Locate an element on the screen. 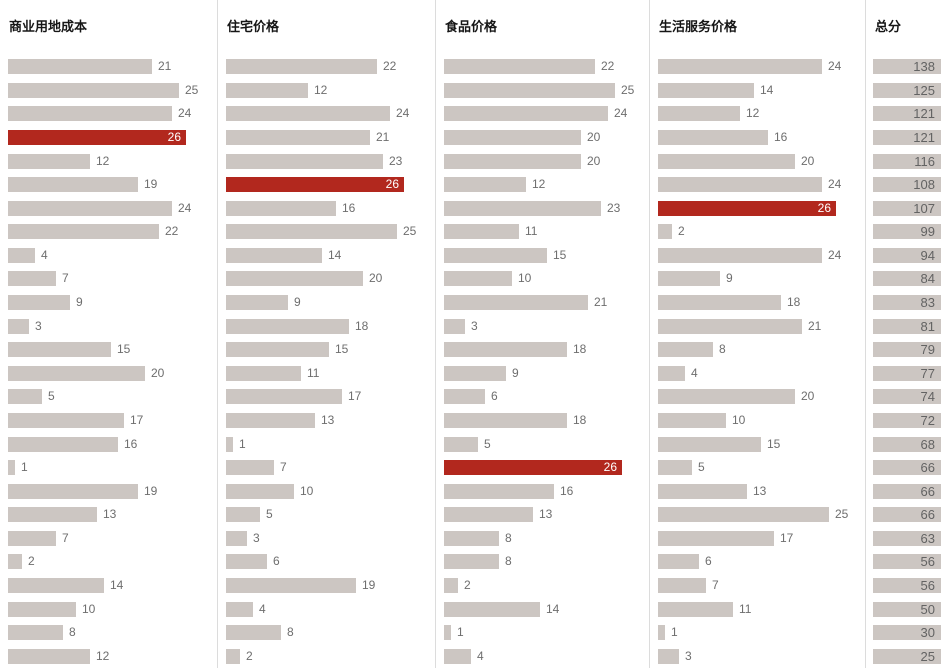 The image size is (945, 668). rank-row: 17 13 18 10 72 is located at coordinates (472, 420).